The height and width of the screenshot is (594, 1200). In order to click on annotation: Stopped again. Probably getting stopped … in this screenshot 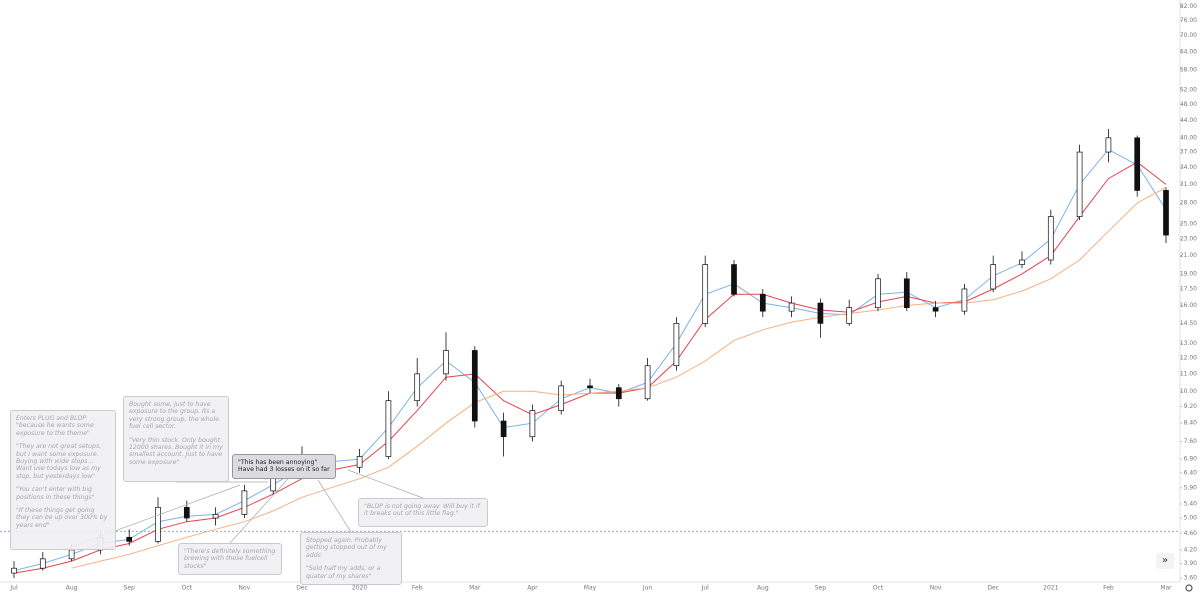, I will do `click(351, 559)`.